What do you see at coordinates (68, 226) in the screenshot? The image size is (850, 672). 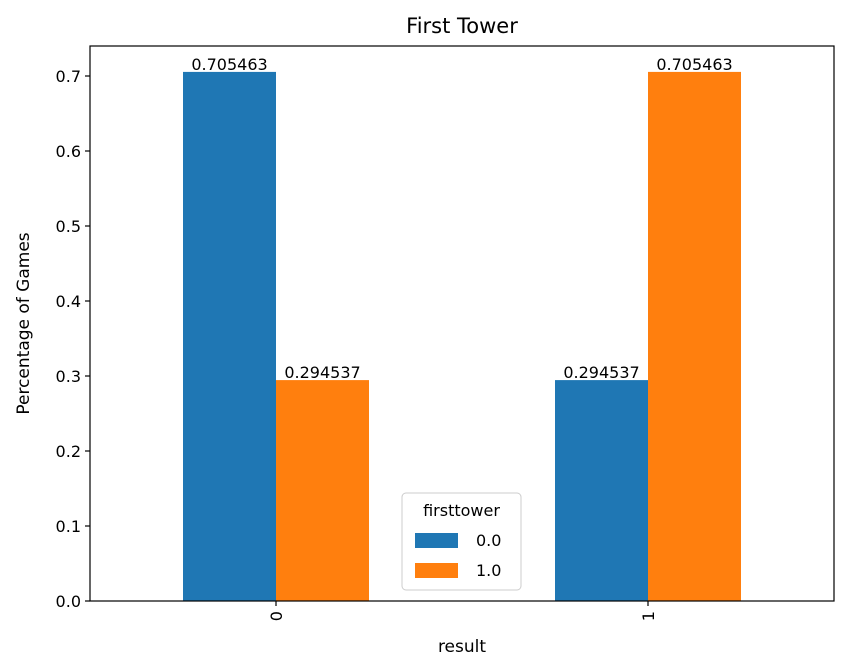 I see `y-tick-label: 0.5` at bounding box center [68, 226].